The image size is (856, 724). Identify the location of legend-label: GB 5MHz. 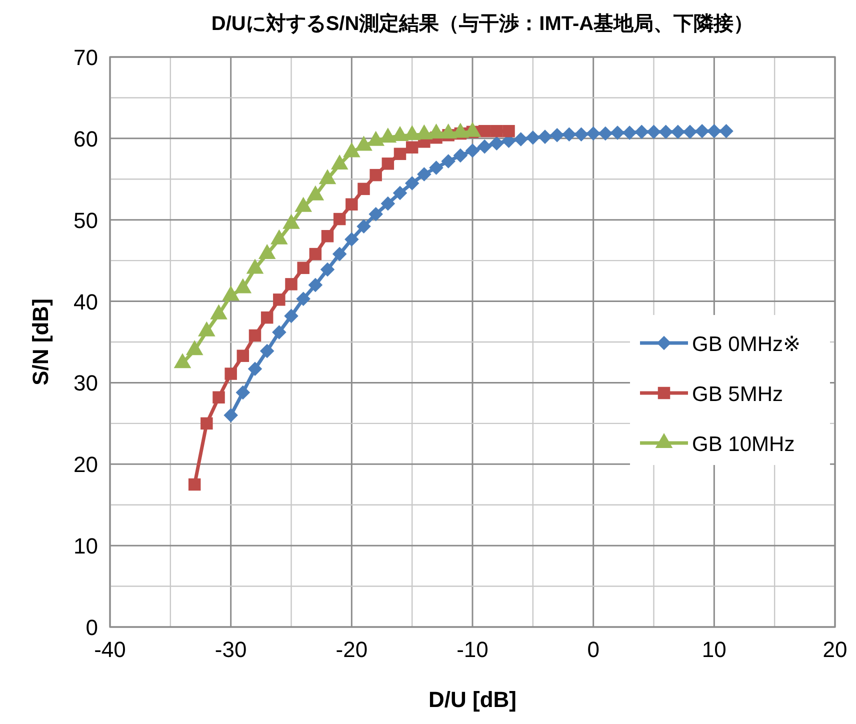
(738, 394).